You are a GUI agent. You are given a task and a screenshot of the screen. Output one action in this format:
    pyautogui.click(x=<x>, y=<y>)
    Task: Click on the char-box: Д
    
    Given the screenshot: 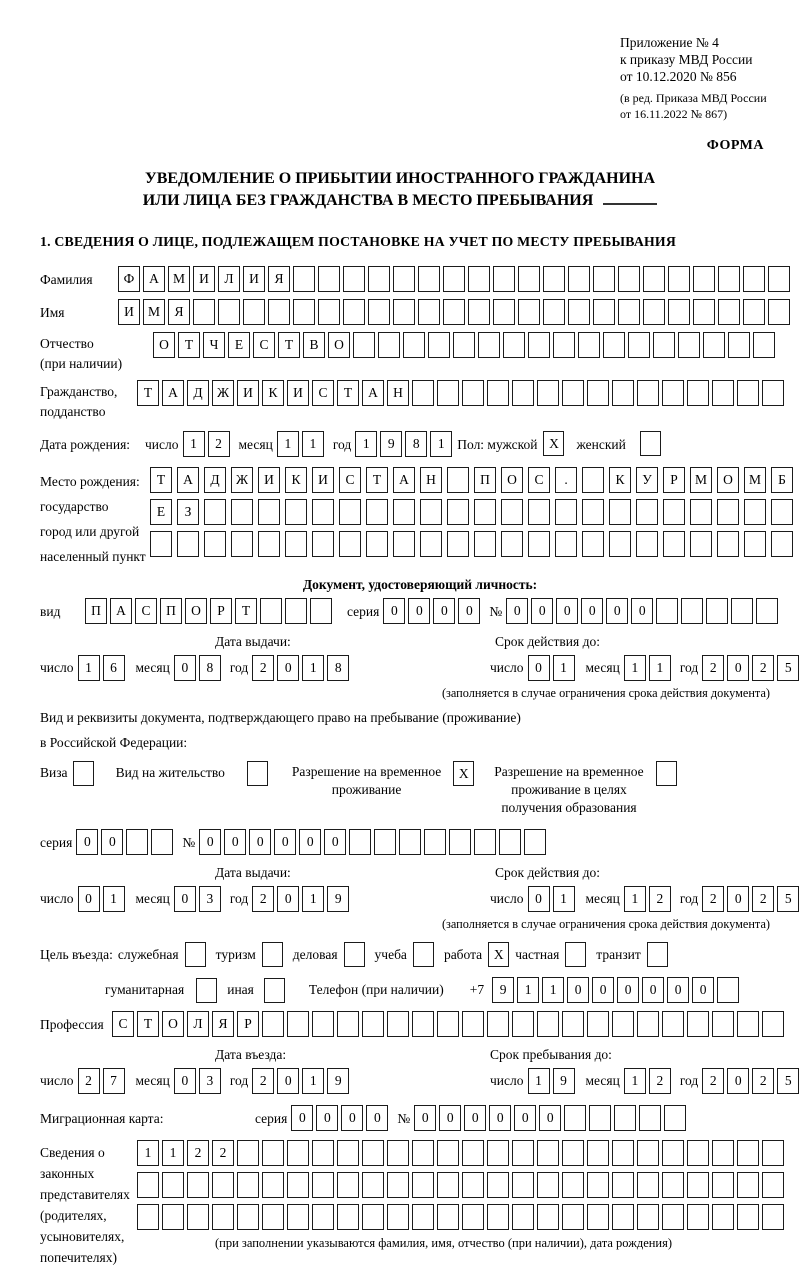 What is the action you would take?
    pyautogui.click(x=215, y=480)
    